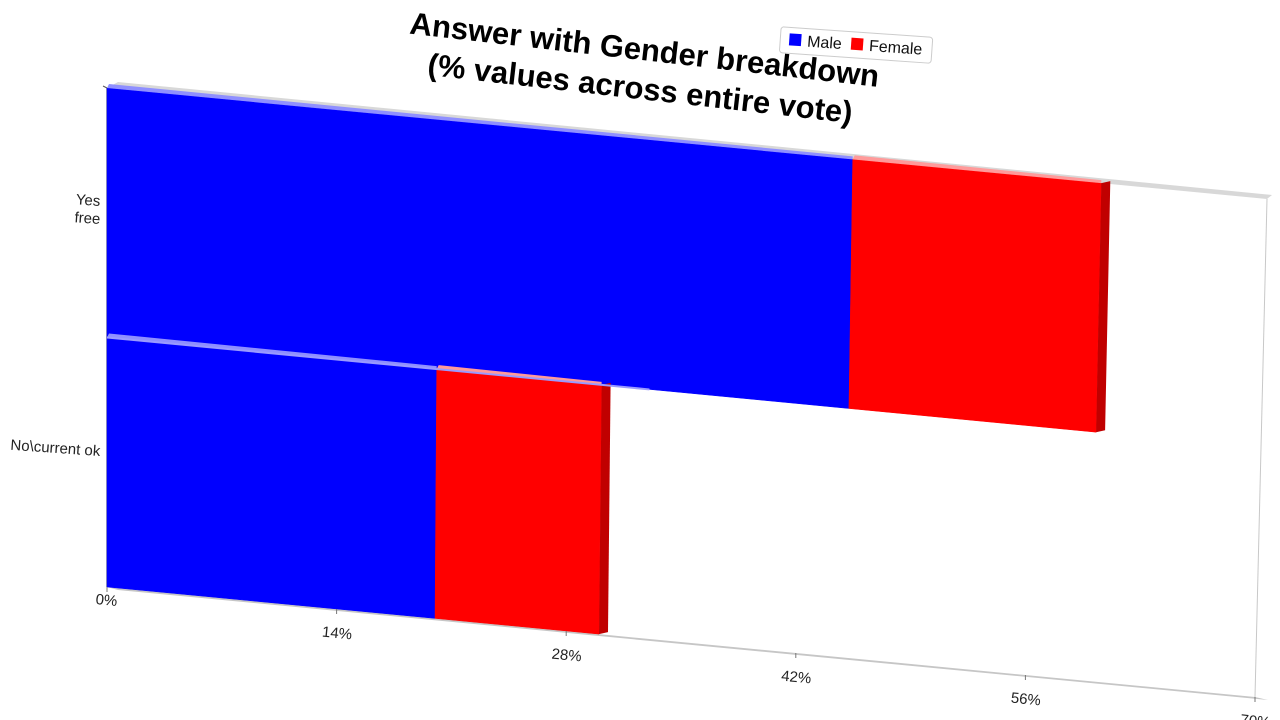  Describe the element at coordinates (56, 448) in the screenshot. I see `category-label: No\current ok` at that location.